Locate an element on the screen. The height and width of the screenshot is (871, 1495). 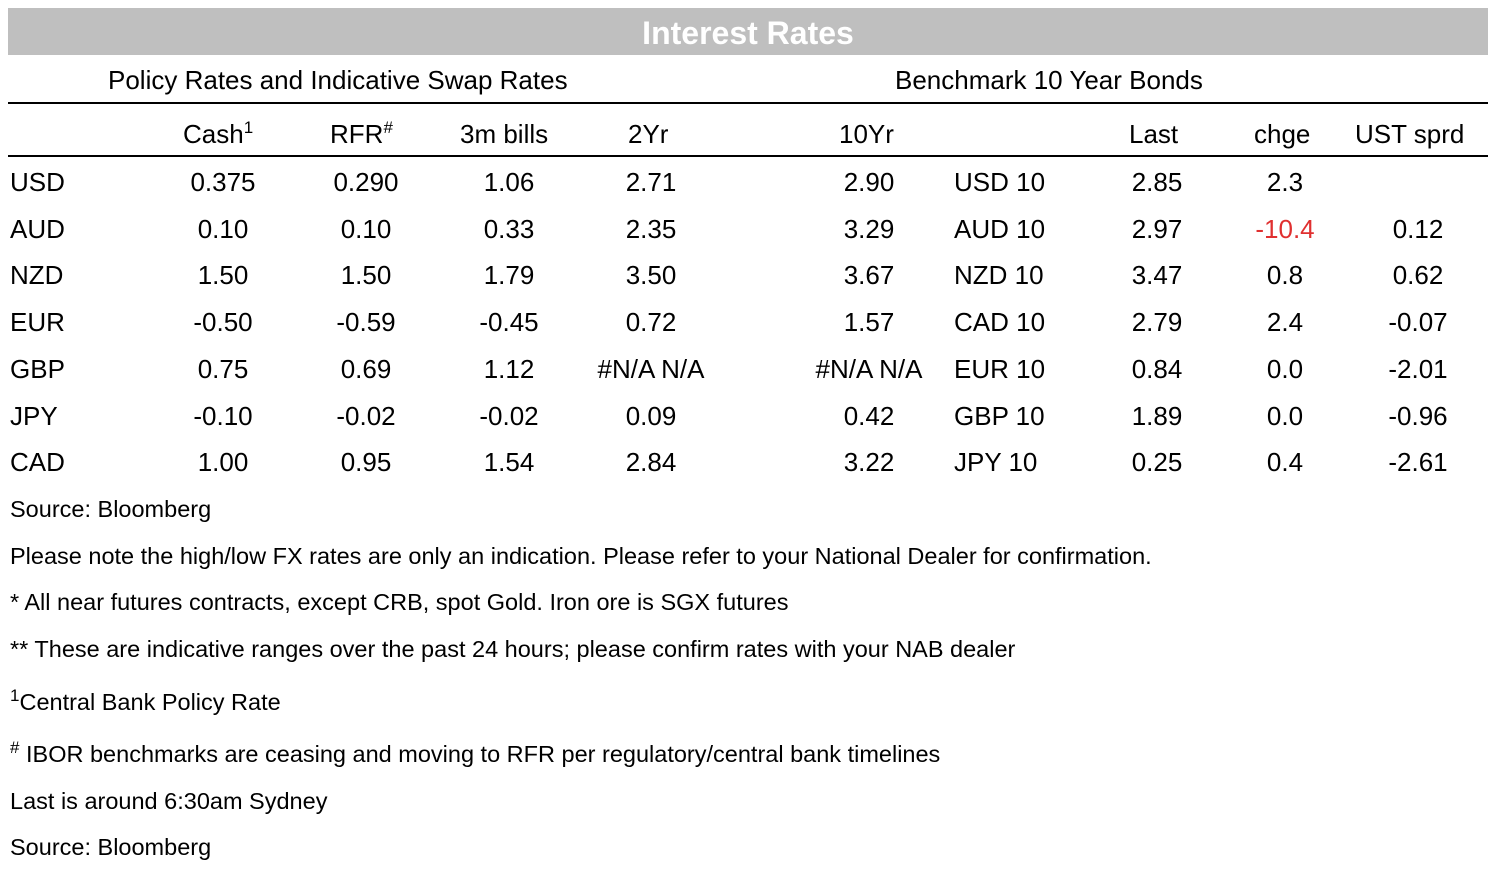
two-year-cell: #N/A N/A is located at coordinates (651, 368).